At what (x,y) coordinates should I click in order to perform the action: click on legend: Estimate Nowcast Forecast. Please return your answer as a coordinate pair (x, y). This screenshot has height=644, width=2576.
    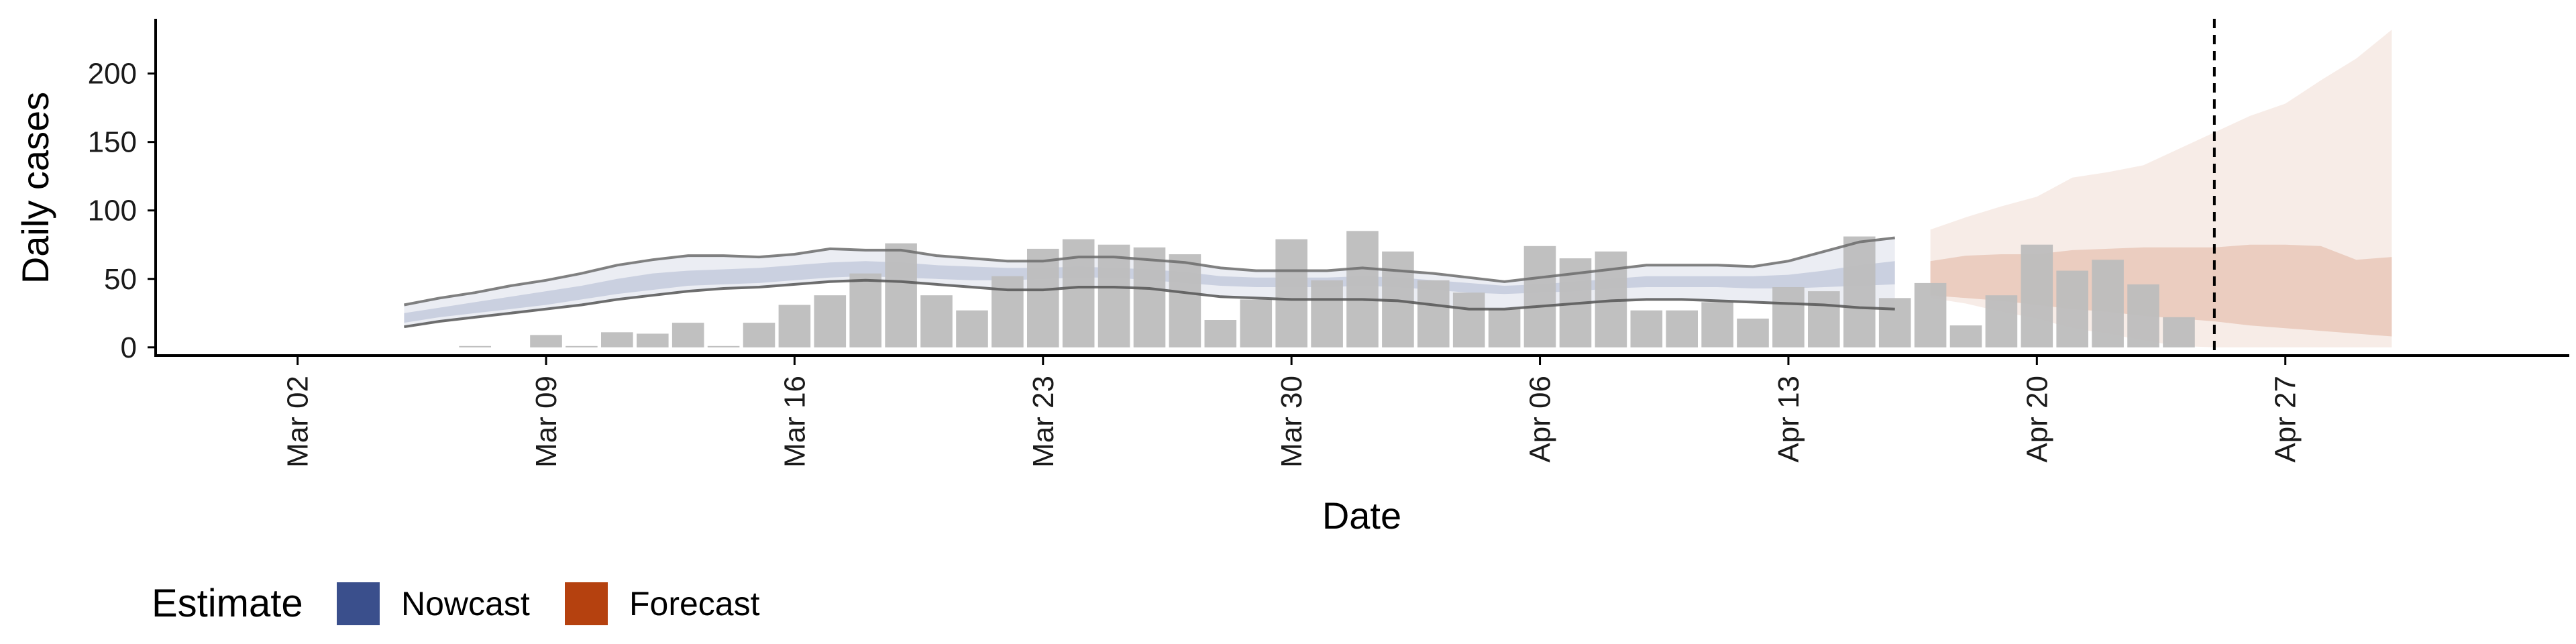
    Looking at the image, I should click on (456, 603).